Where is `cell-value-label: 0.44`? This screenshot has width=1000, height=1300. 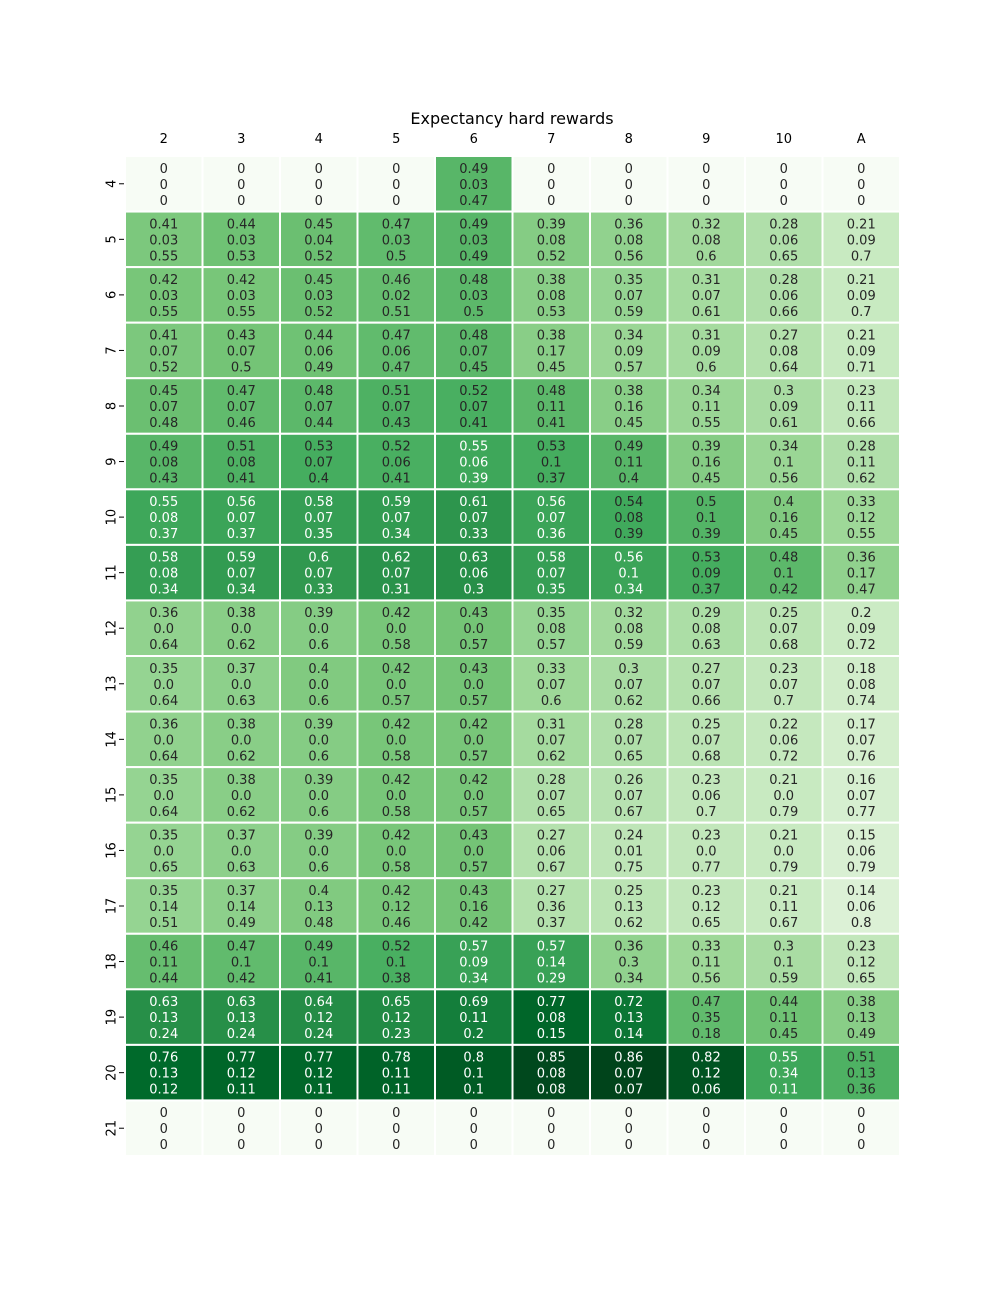 cell-value-label: 0.44 is located at coordinates (783, 1002).